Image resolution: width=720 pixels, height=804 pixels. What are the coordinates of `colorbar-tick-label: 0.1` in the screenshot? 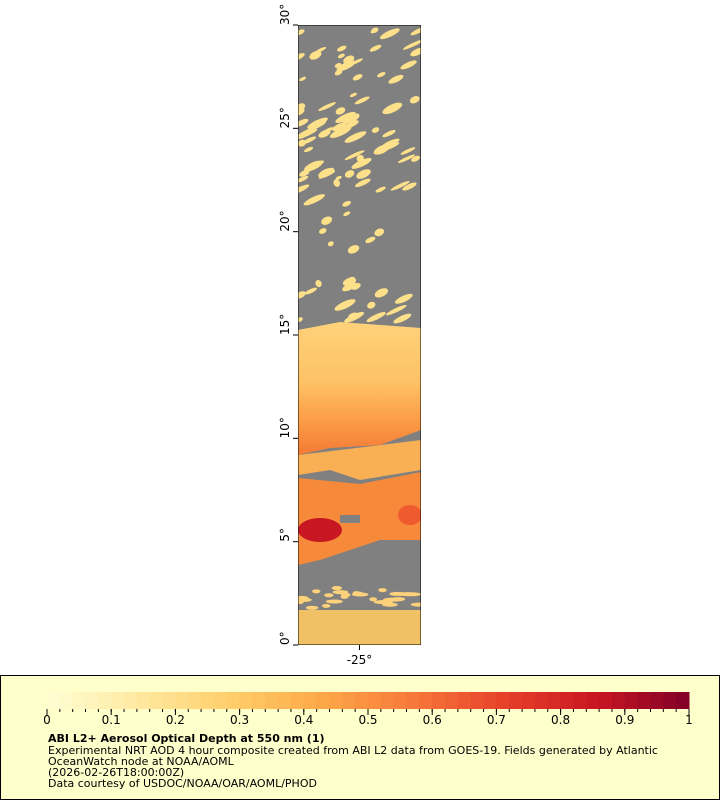 It's located at (111, 720).